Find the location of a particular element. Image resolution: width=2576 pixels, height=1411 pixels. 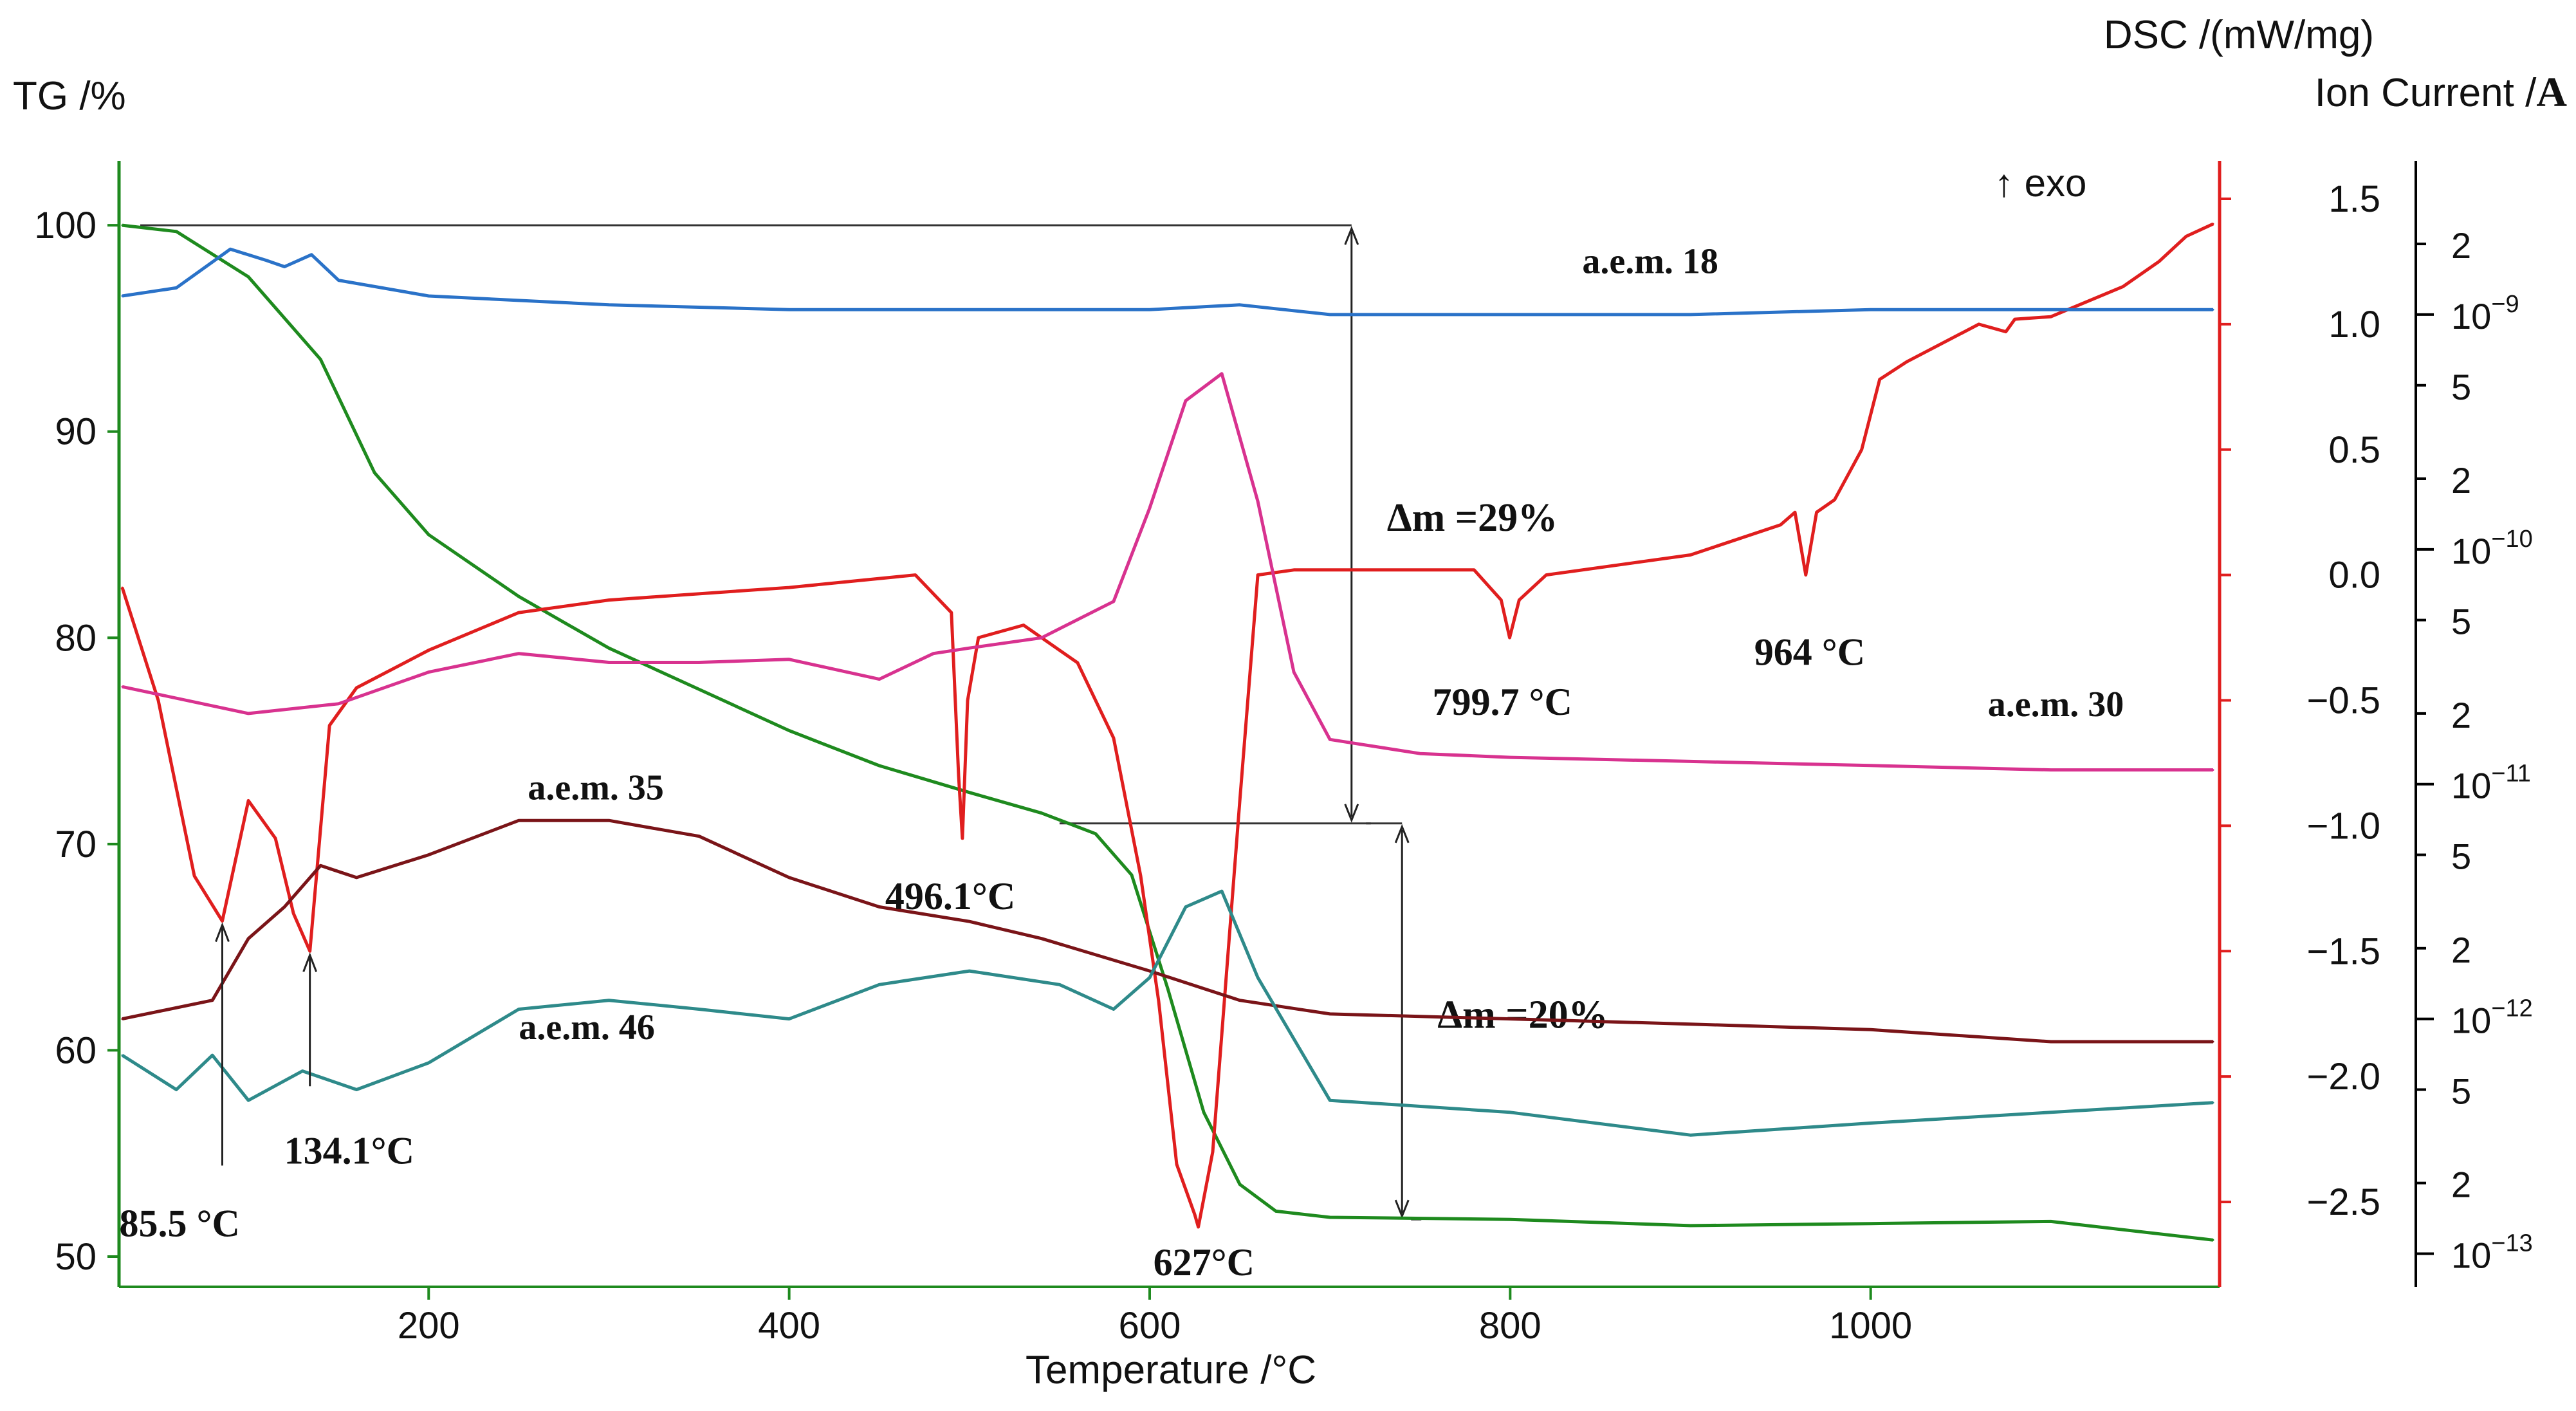

mass-loss-label: Δm =29% is located at coordinates (1472, 518).